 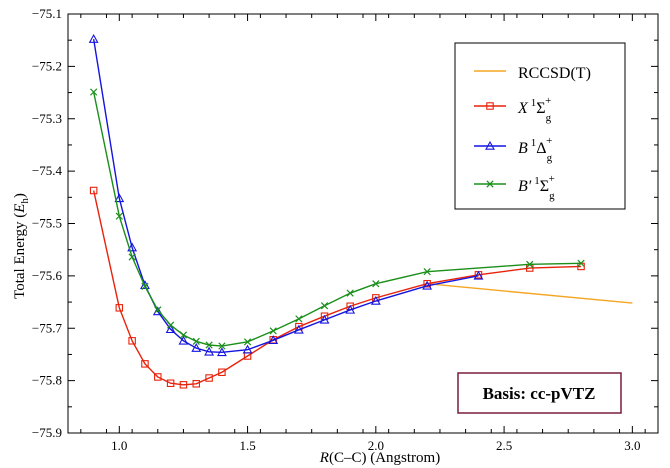 What do you see at coordinates (376, 445) in the screenshot?
I see `x-tick-label: 2.0` at bounding box center [376, 445].